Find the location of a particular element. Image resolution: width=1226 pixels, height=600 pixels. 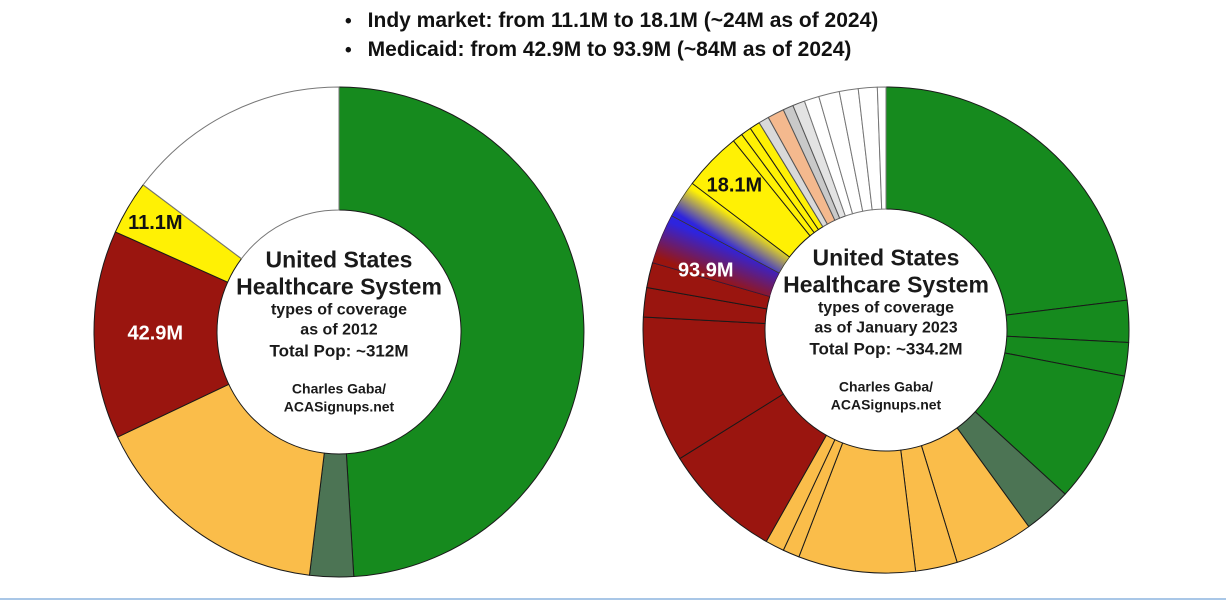

donut-2012-segment-gold is located at coordinates (221, 479).